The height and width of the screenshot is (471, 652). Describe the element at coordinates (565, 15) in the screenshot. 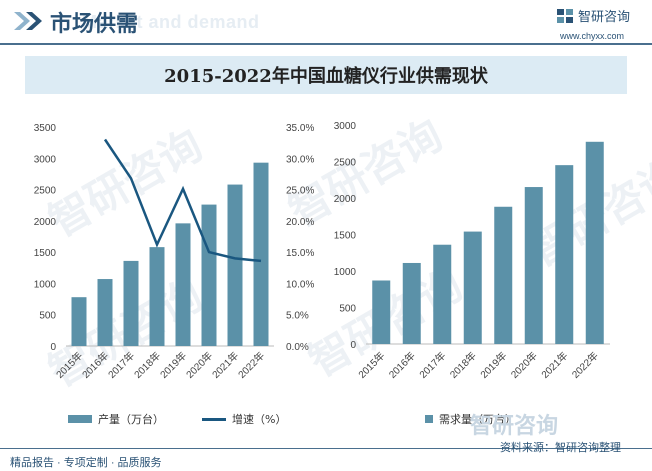

I see `brand-logo-icon` at that location.